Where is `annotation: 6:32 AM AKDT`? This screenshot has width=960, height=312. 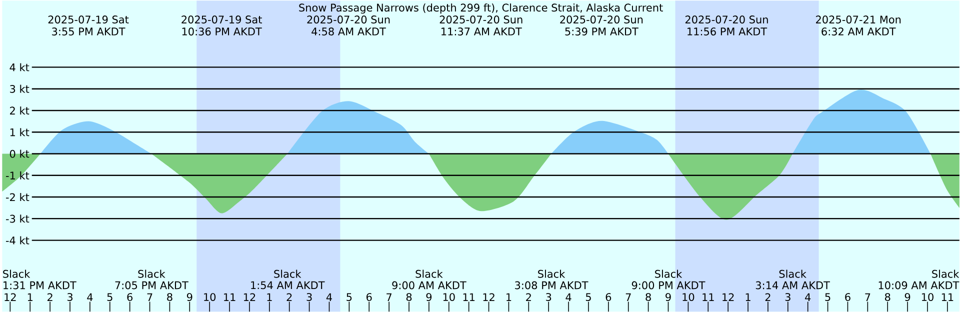
annotation: 6:32 AM AKDT is located at coordinates (859, 31).